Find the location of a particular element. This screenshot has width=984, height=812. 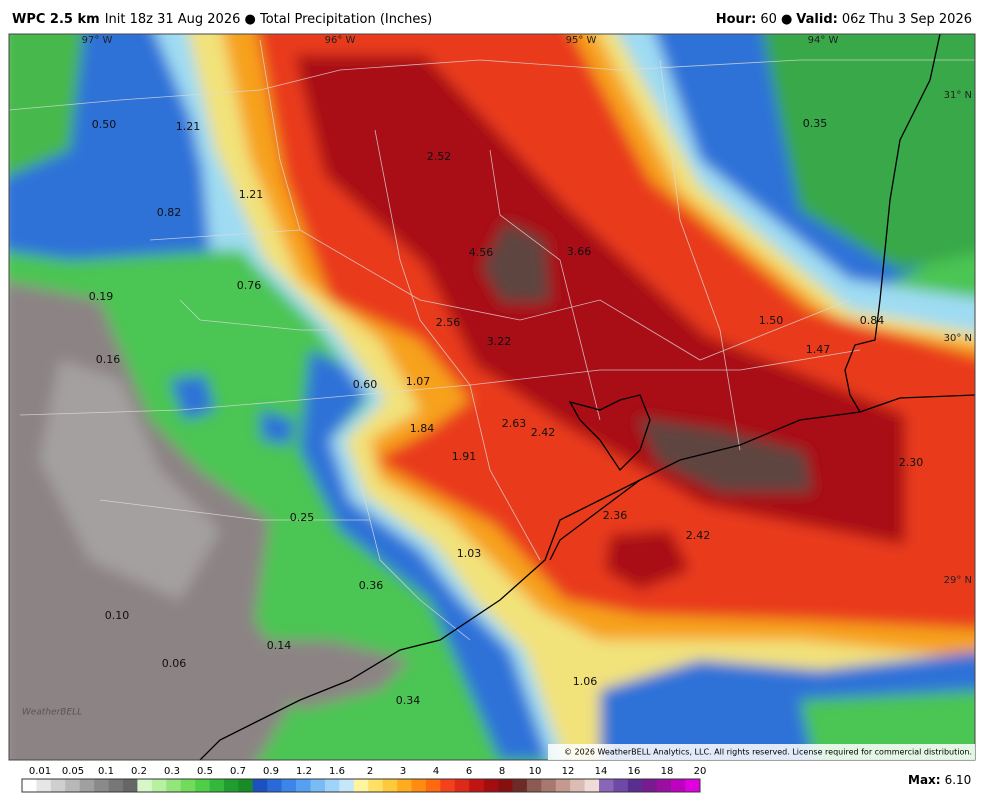

colorbar-label: 3 is located at coordinates (403, 771).